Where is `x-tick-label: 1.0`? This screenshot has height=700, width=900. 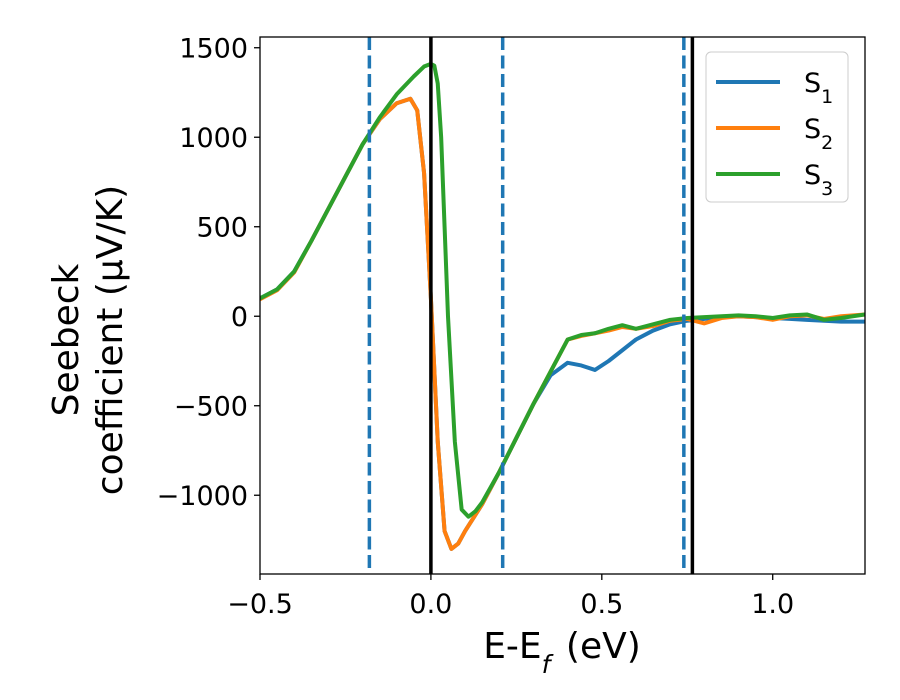
x-tick-label: 1.0 is located at coordinates (772, 604).